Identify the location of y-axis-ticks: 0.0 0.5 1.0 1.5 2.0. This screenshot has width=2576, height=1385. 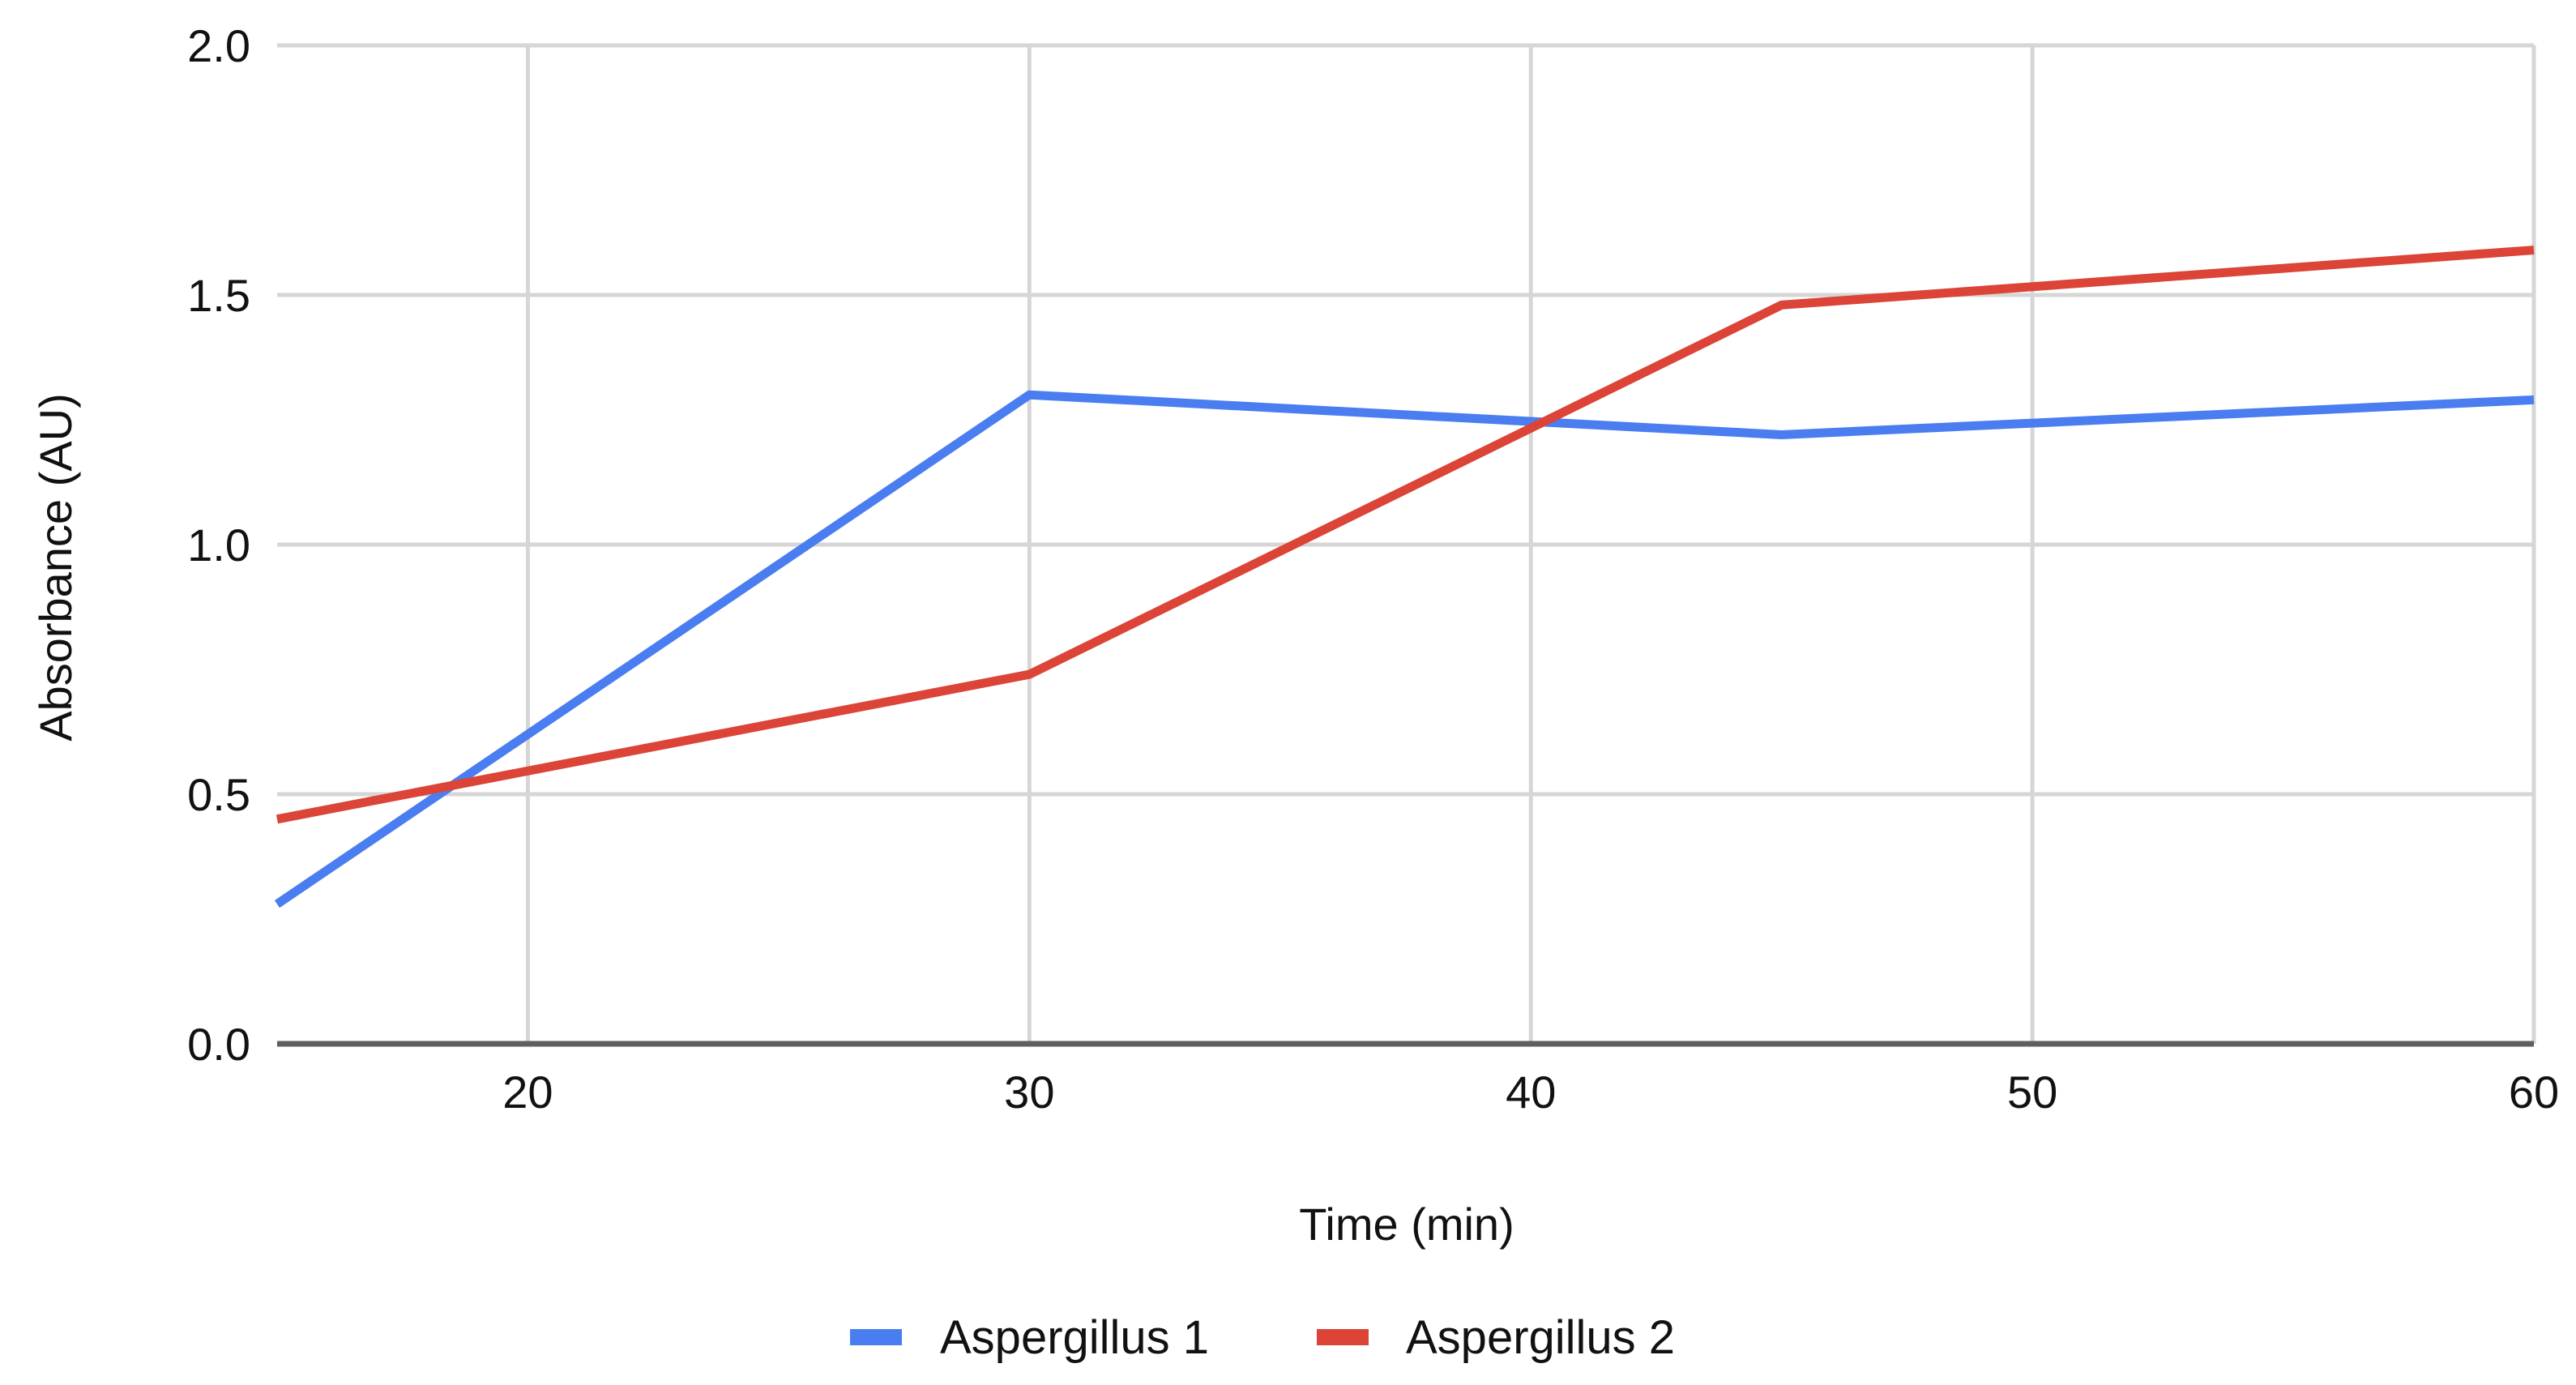
(218, 545).